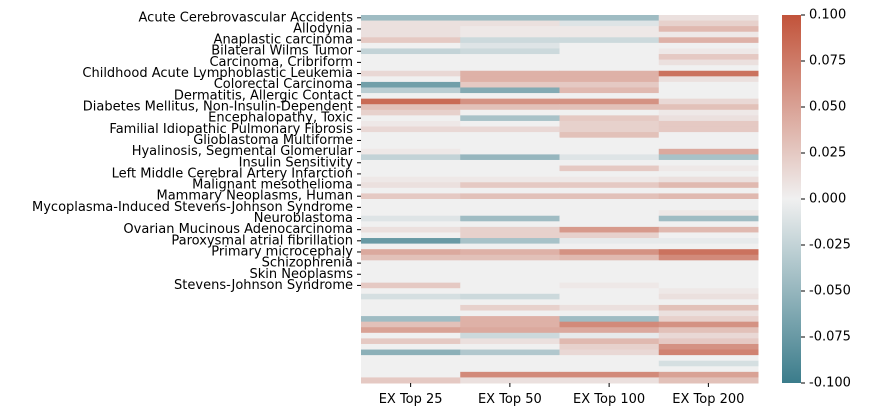 The height and width of the screenshot is (418, 872). I want to click on y-tick-label: Bilateral Wilms Tumor, so click(282, 51).